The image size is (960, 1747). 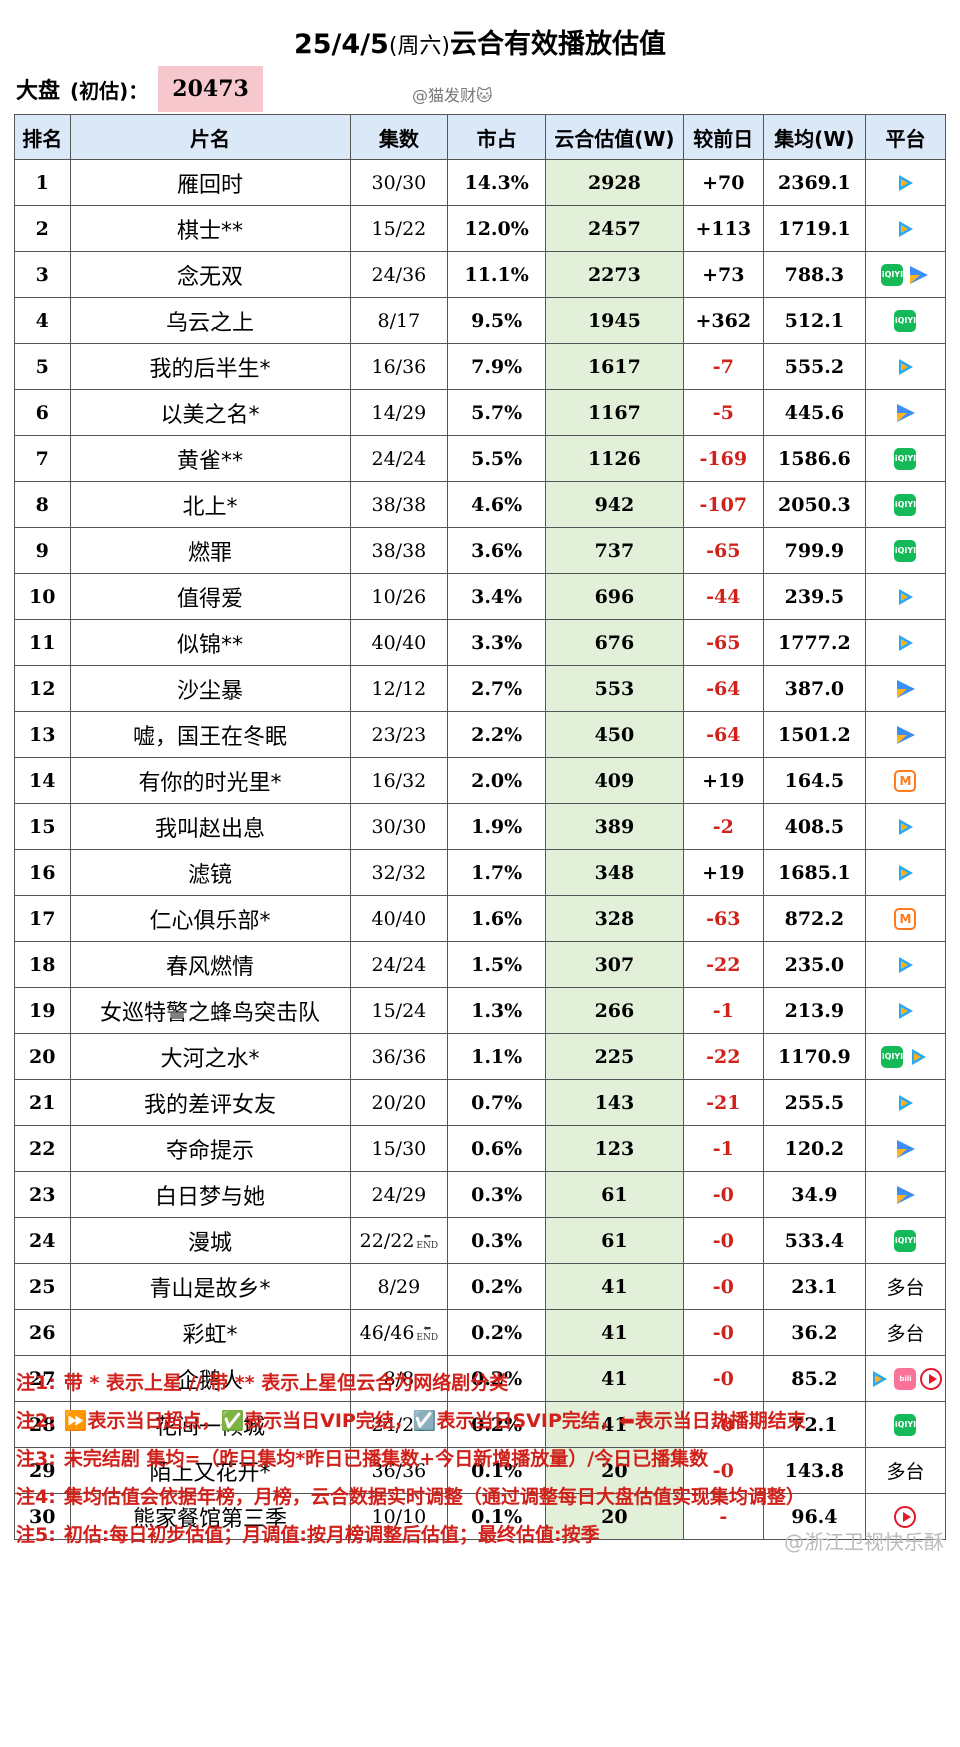 I want to click on table-row: 26 彩虹* 46/46 ⬅ END 0.2% 41 -0 36.2 多台, so click(x=480, y=1332).